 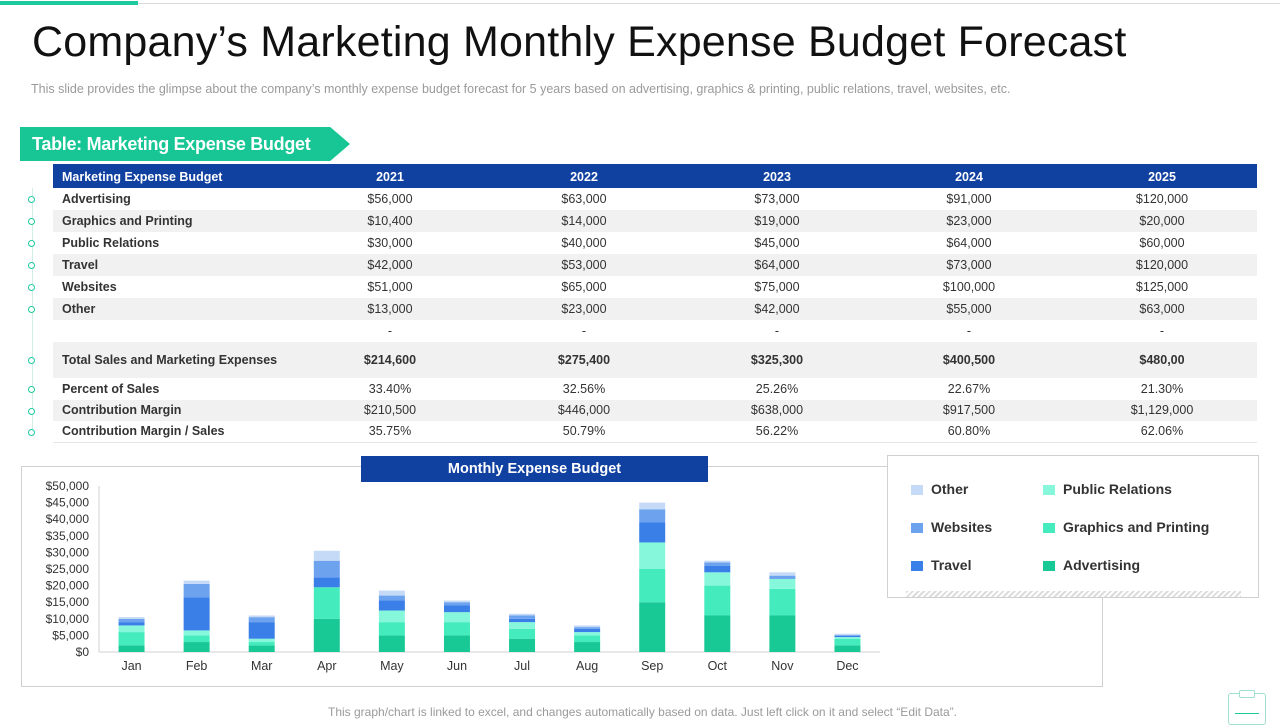 I want to click on bar-oct-other, so click(x=717, y=561).